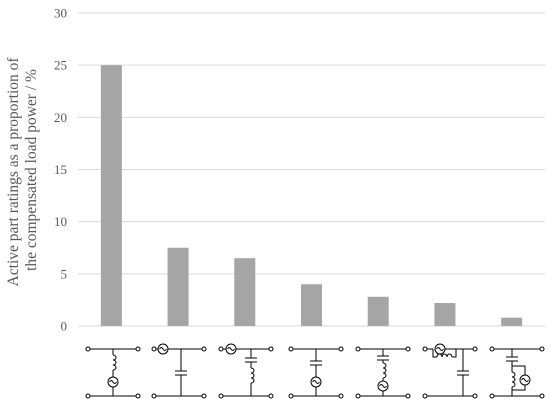 The image size is (550, 403). I want to click on y-tick-label: 20, so click(60, 117).